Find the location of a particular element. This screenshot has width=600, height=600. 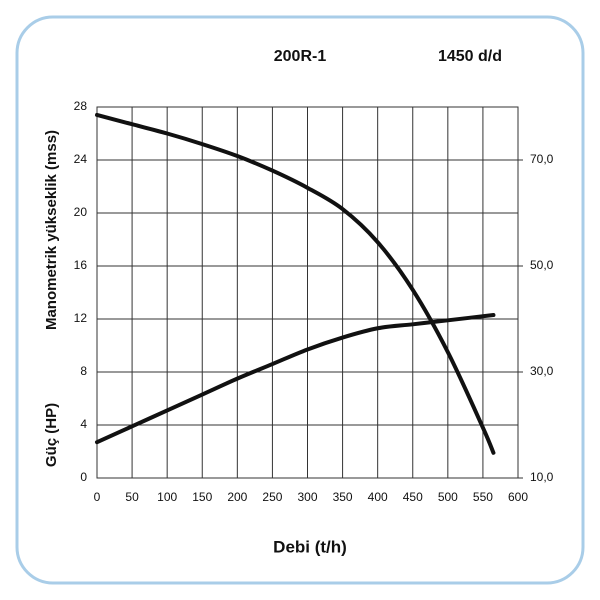

y-tick-label: 16 is located at coordinates (81, 265).